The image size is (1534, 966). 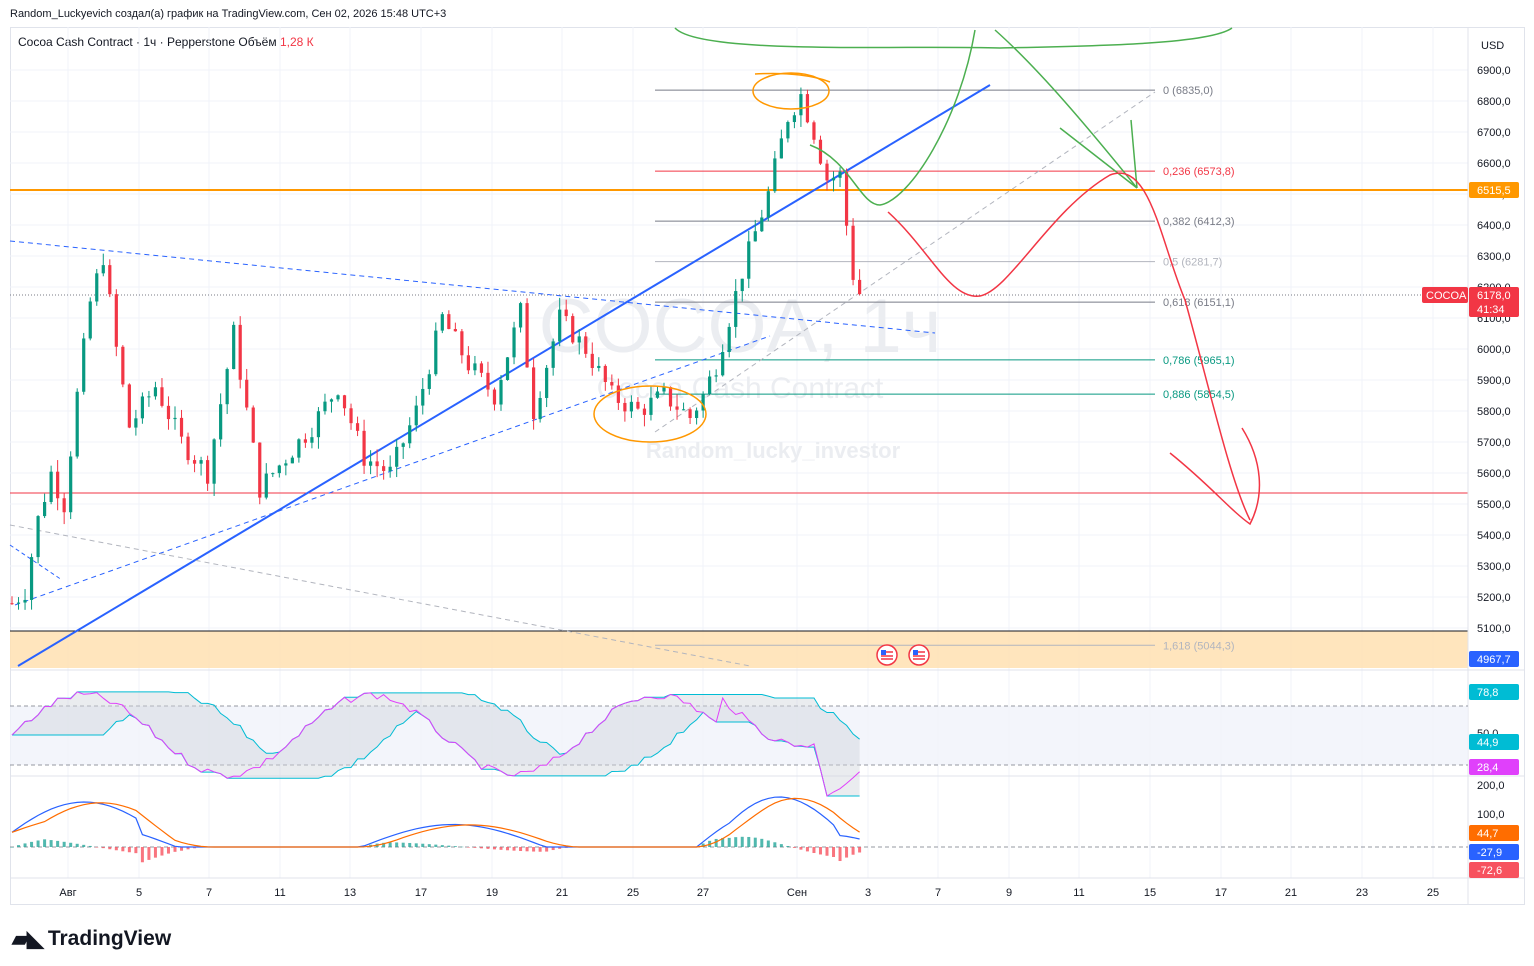 What do you see at coordinates (127, 42) in the screenshot?
I see `symbol-line: Cocoa Cash Contract · 1ч · Pepperstone` at bounding box center [127, 42].